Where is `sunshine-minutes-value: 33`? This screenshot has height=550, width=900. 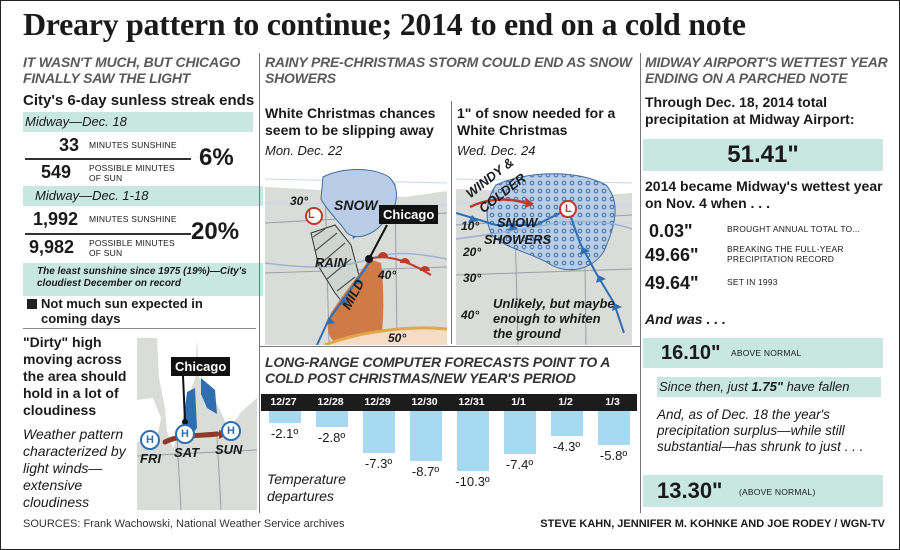
sunshine-minutes-value: 33 is located at coordinates (69, 145).